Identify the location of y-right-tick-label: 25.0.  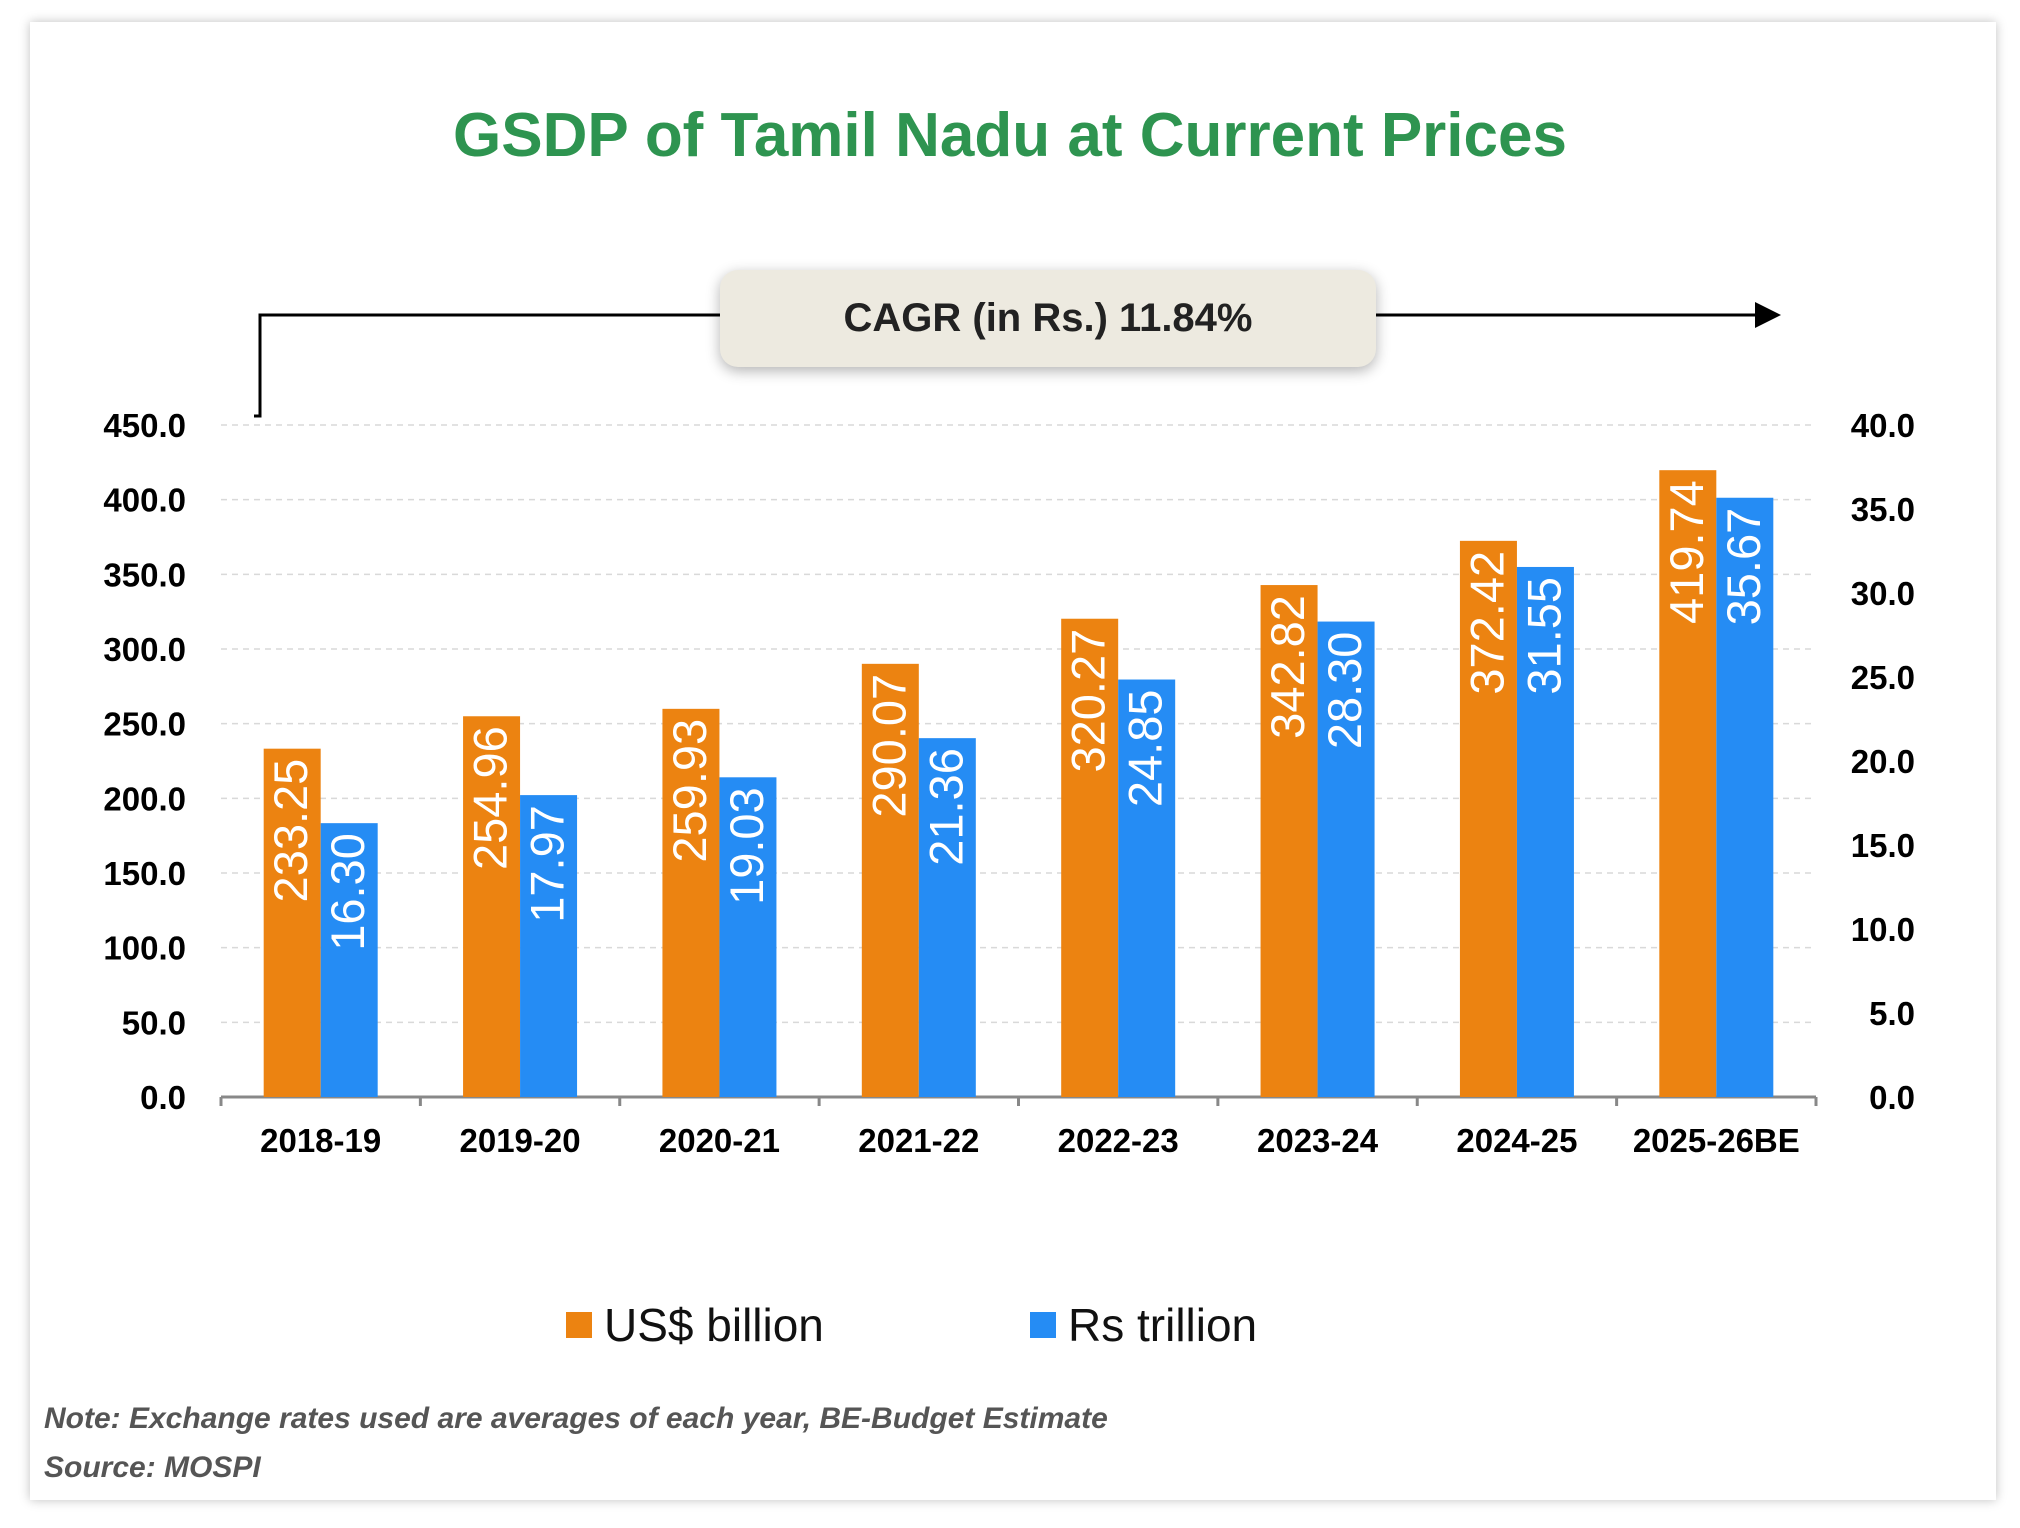
(1883, 677).